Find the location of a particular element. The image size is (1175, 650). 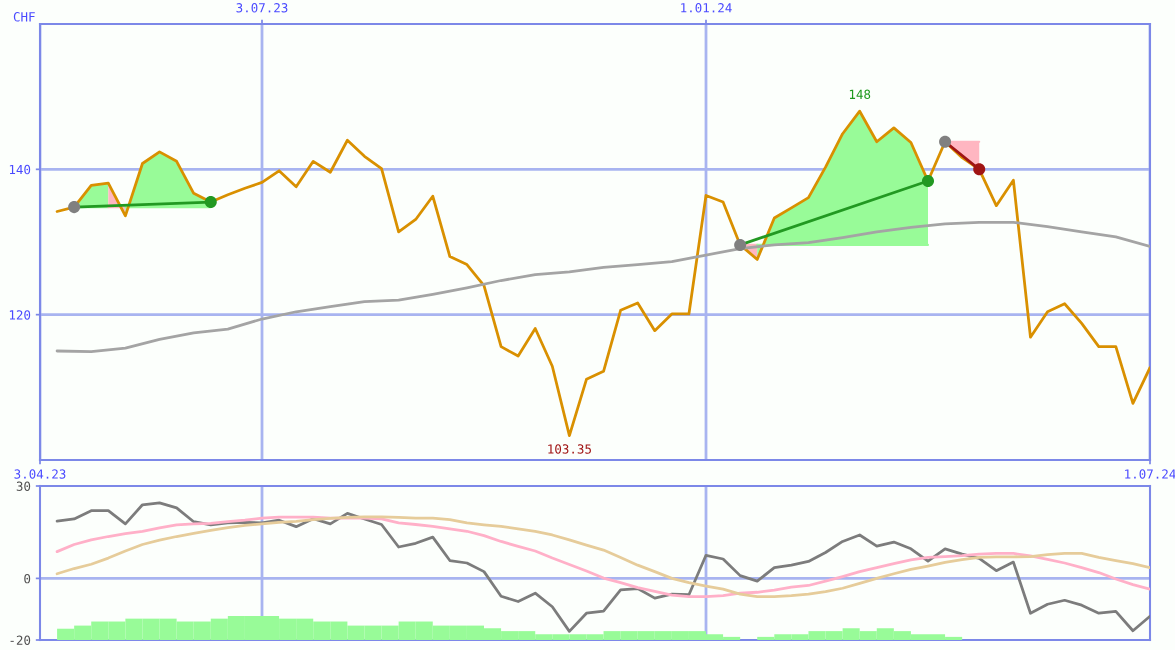

y-tick-label: 30 is located at coordinates (23, 486).